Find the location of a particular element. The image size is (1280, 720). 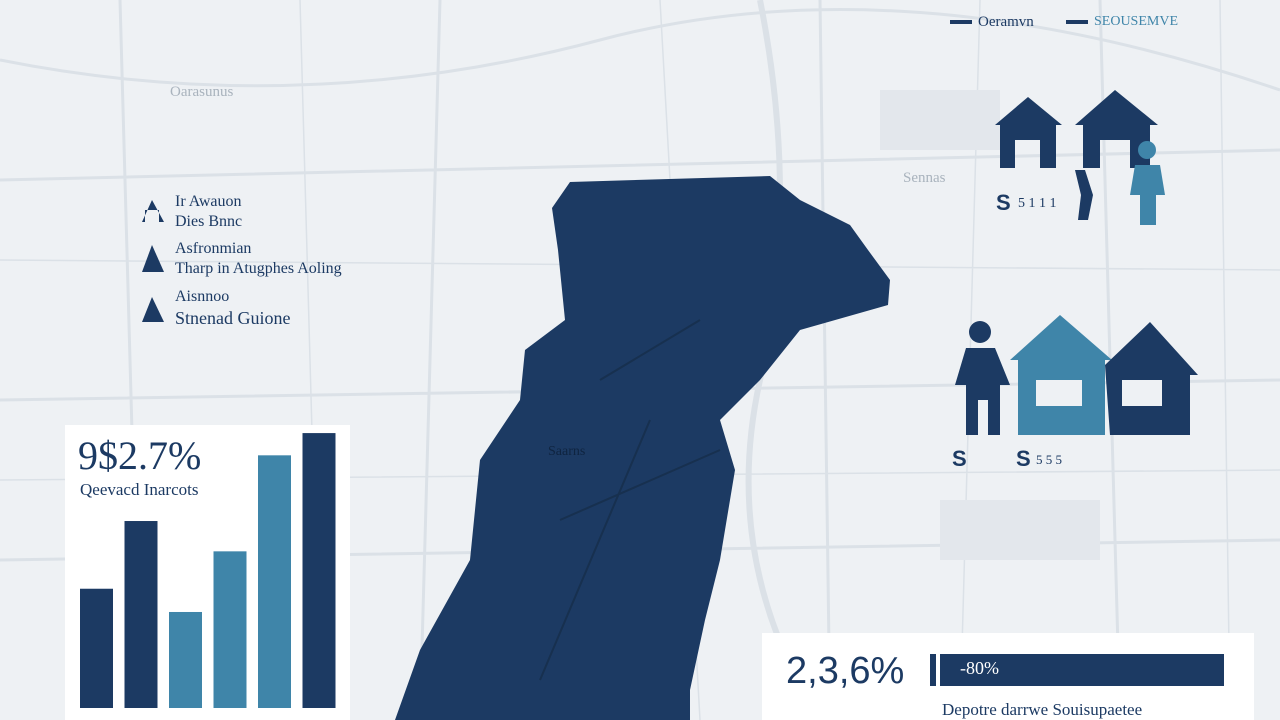

stat-headline: 2,3,6% is located at coordinates (845, 671).